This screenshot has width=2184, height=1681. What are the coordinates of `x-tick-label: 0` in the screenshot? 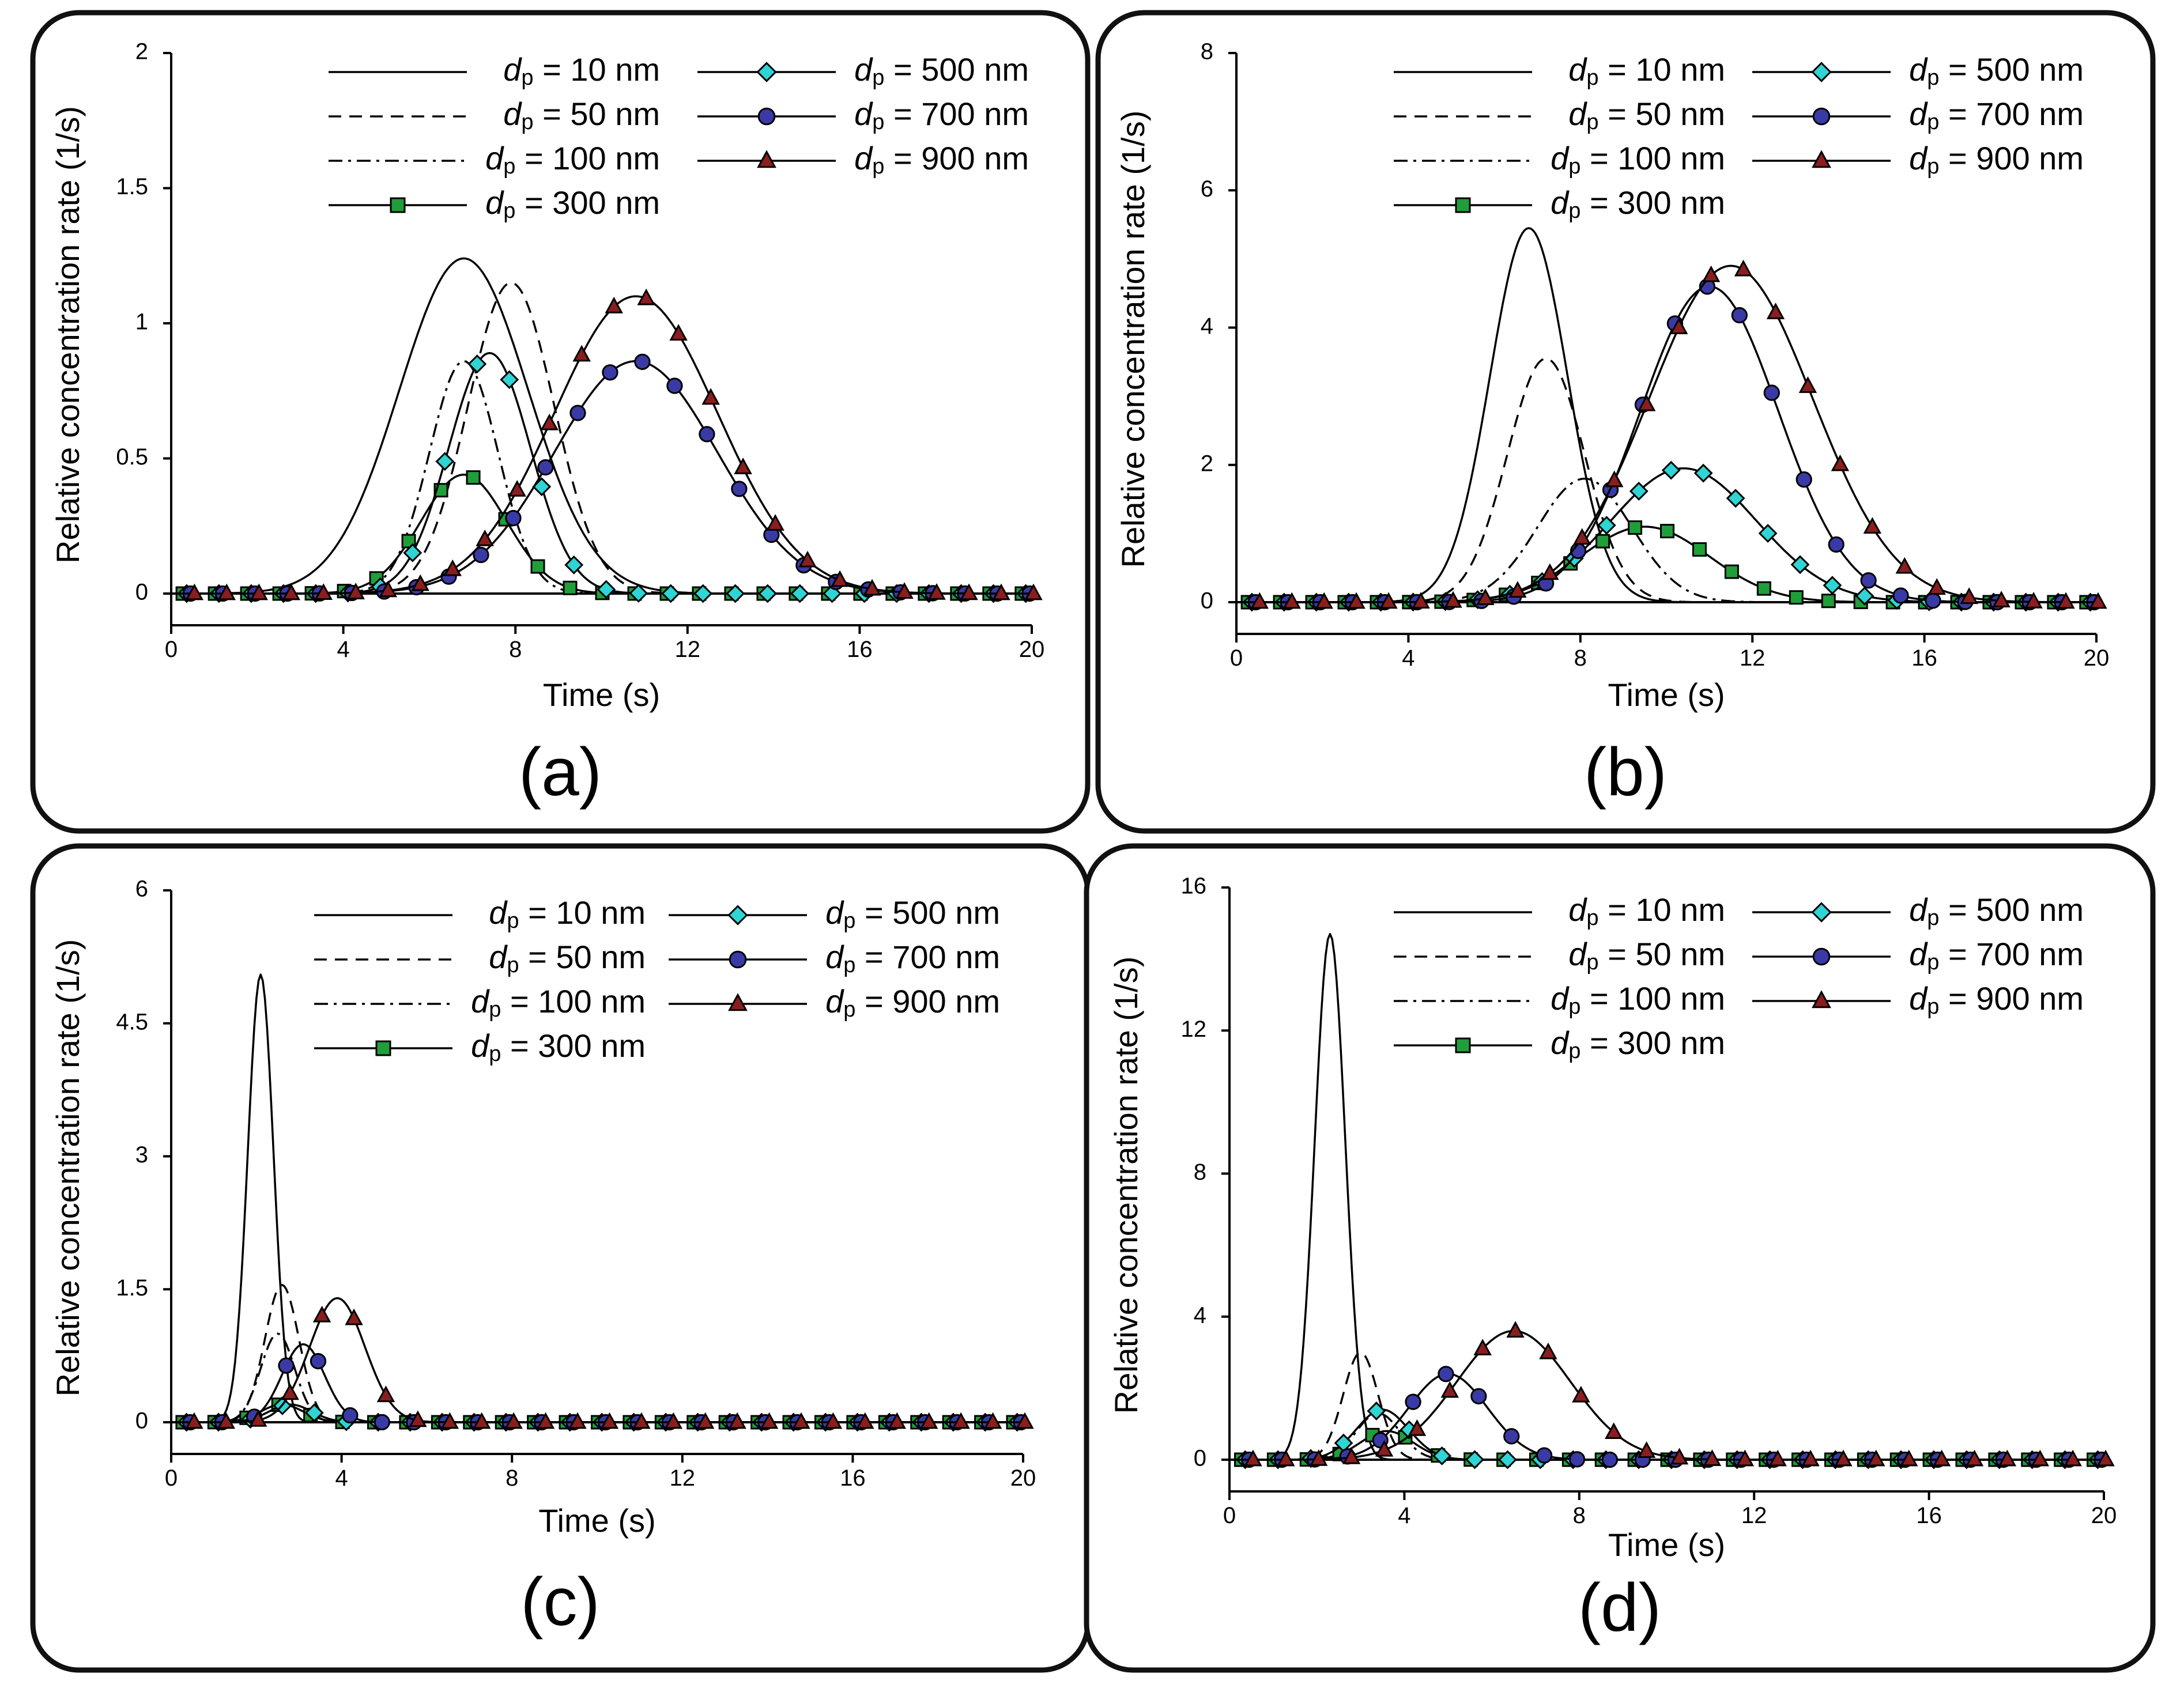 It's located at (1230, 1515).